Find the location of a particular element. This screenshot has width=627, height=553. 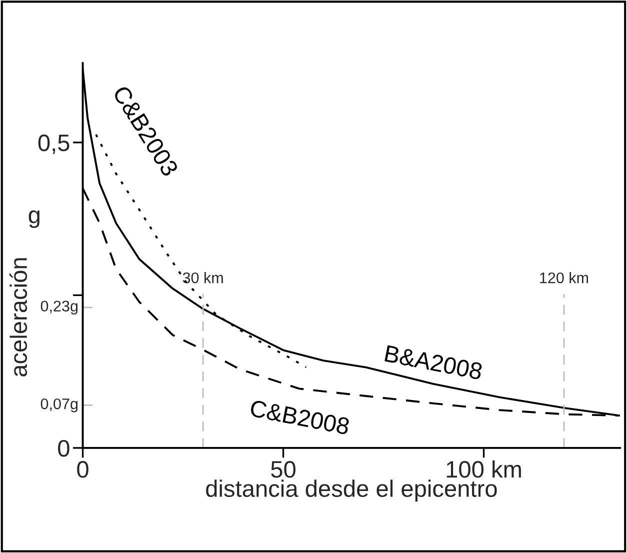

ref-line-label: 120 km is located at coordinates (564, 278).